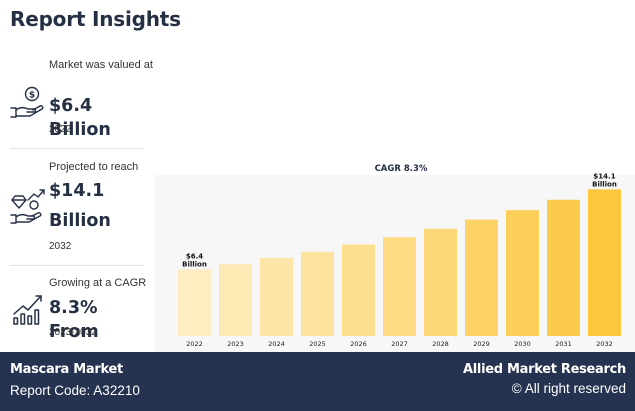 Image resolution: width=635 pixels, height=411 pixels. I want to click on data-label: $6.4, so click(194, 256).